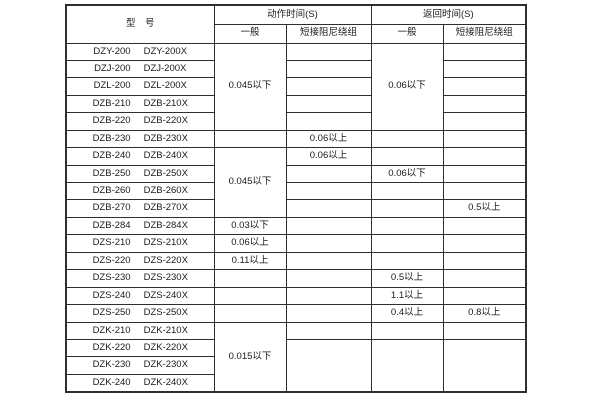  What do you see at coordinates (140, 191) in the screenshot?
I see `model-cell: DZB-260 DZB-260X` at bounding box center [140, 191].